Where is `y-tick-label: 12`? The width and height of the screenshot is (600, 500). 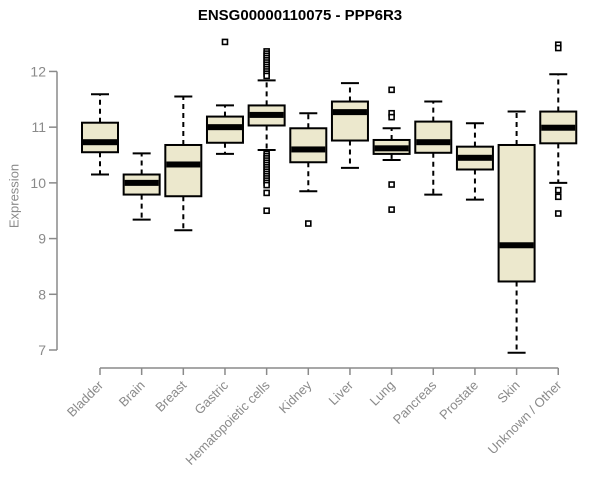
y-tick-label: 12 is located at coordinates (38, 71).